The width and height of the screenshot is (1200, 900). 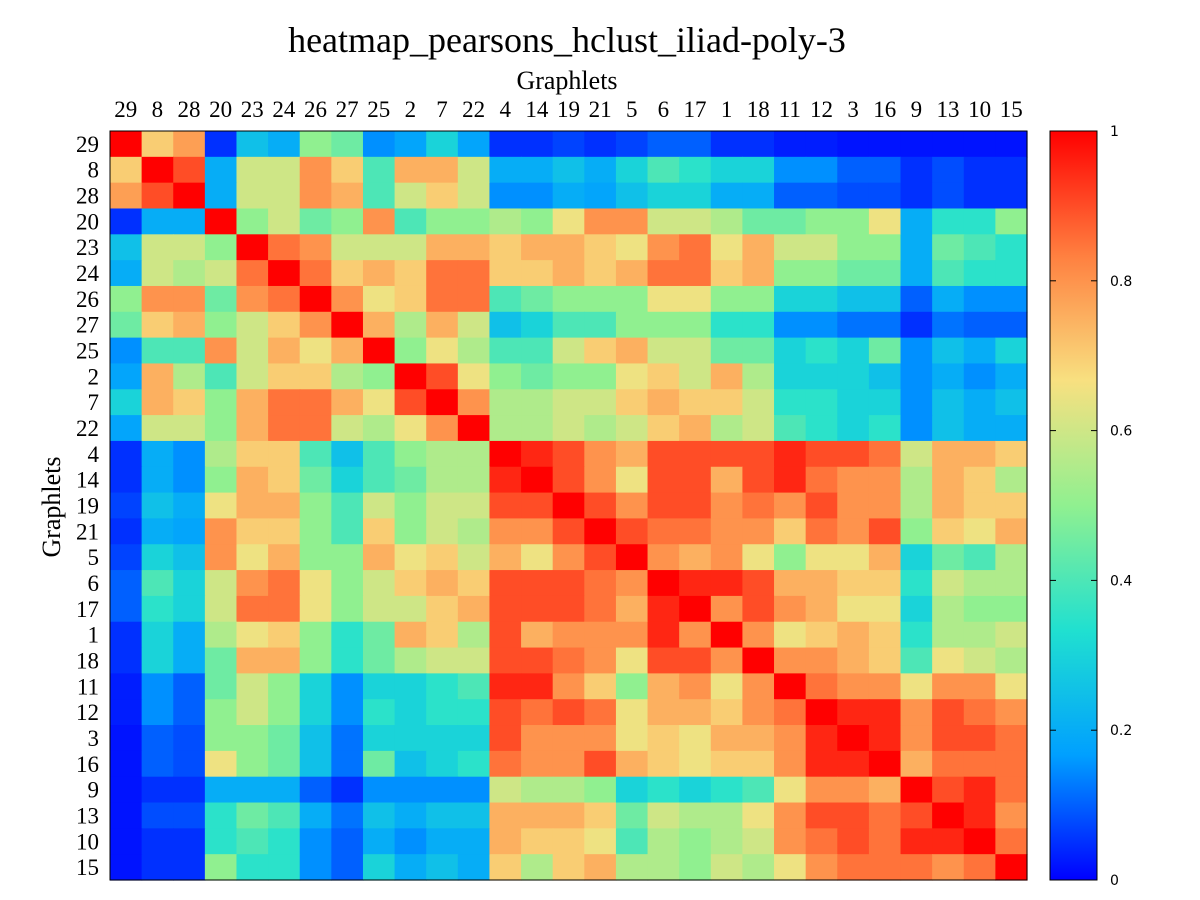 I want to click on row-label: 9, so click(x=94, y=790).